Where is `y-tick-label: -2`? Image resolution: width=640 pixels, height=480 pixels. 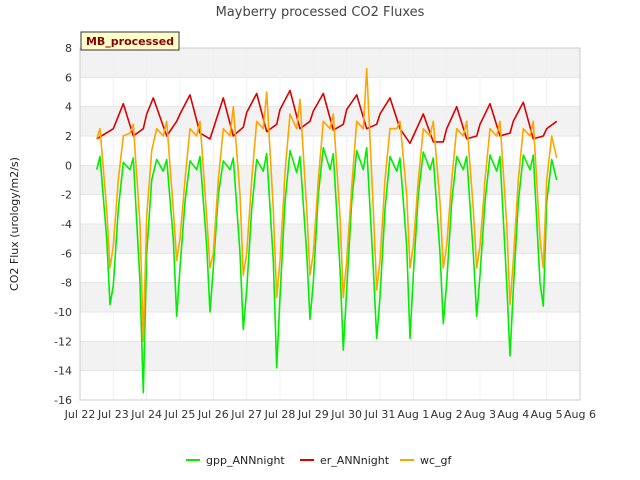 y-tick-label: -2 is located at coordinates (66, 195).